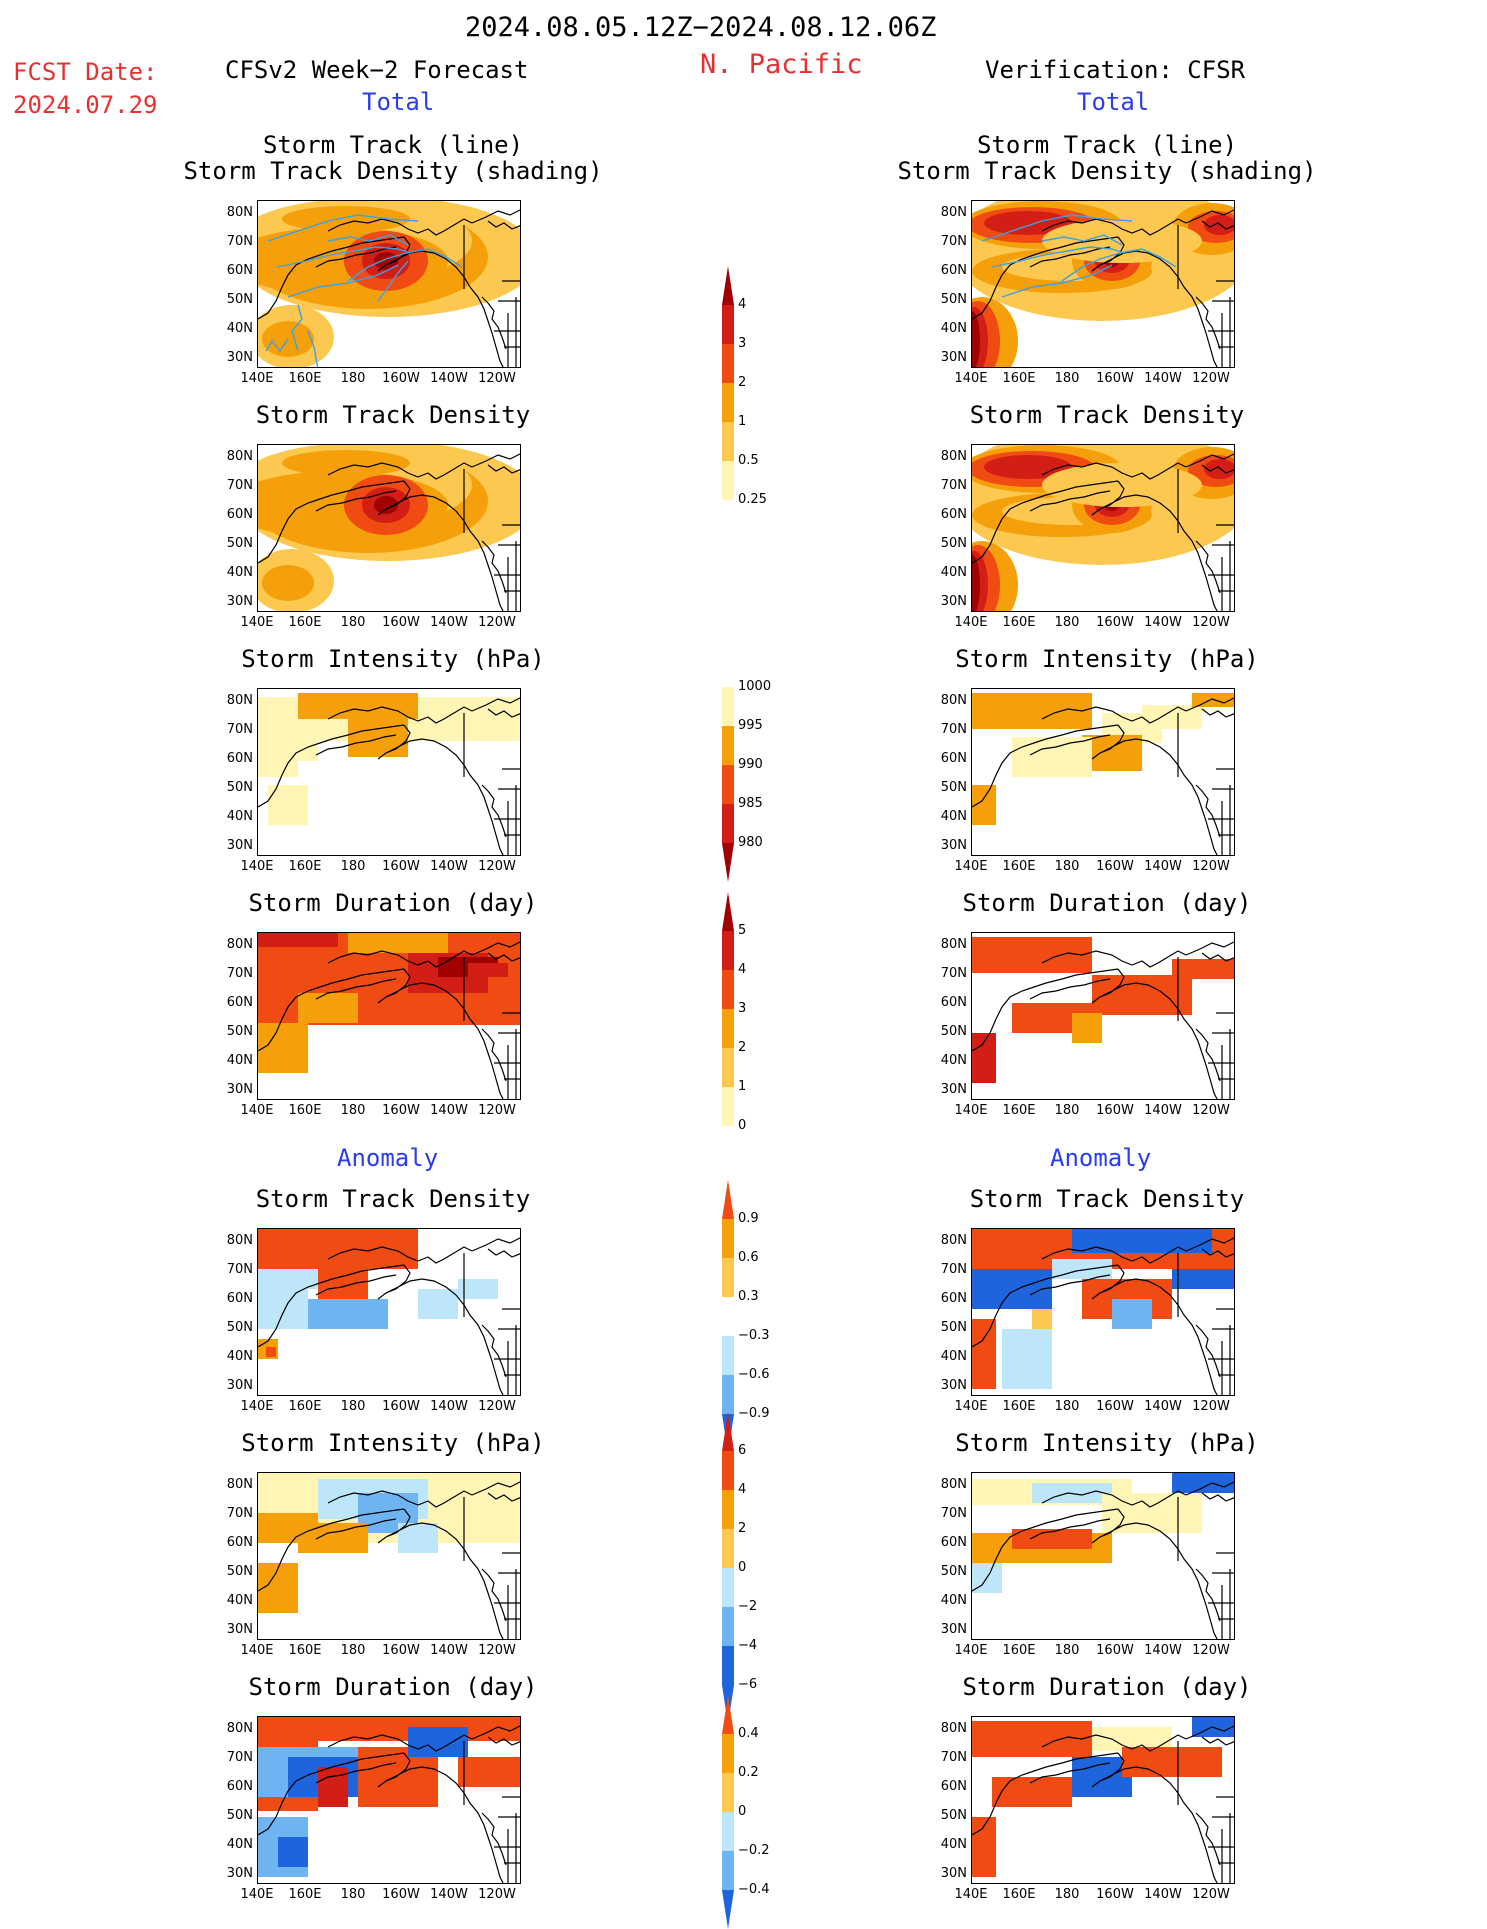  Describe the element at coordinates (389, 1016) in the screenshot. I see `map-forecast-duration` at that location.